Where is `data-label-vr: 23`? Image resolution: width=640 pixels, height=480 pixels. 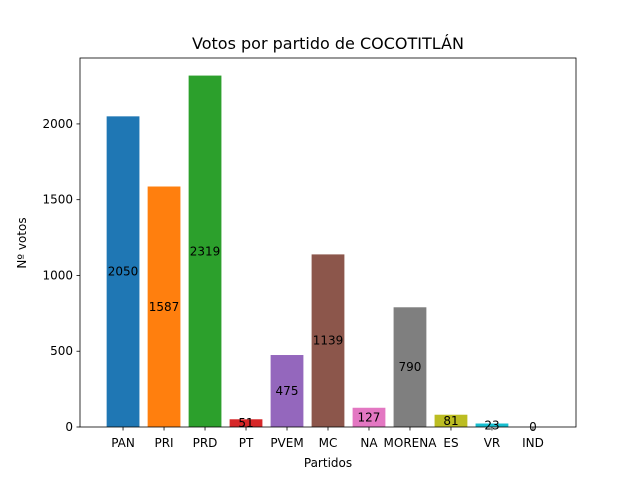
data-label-vr: 23 is located at coordinates (491, 425).